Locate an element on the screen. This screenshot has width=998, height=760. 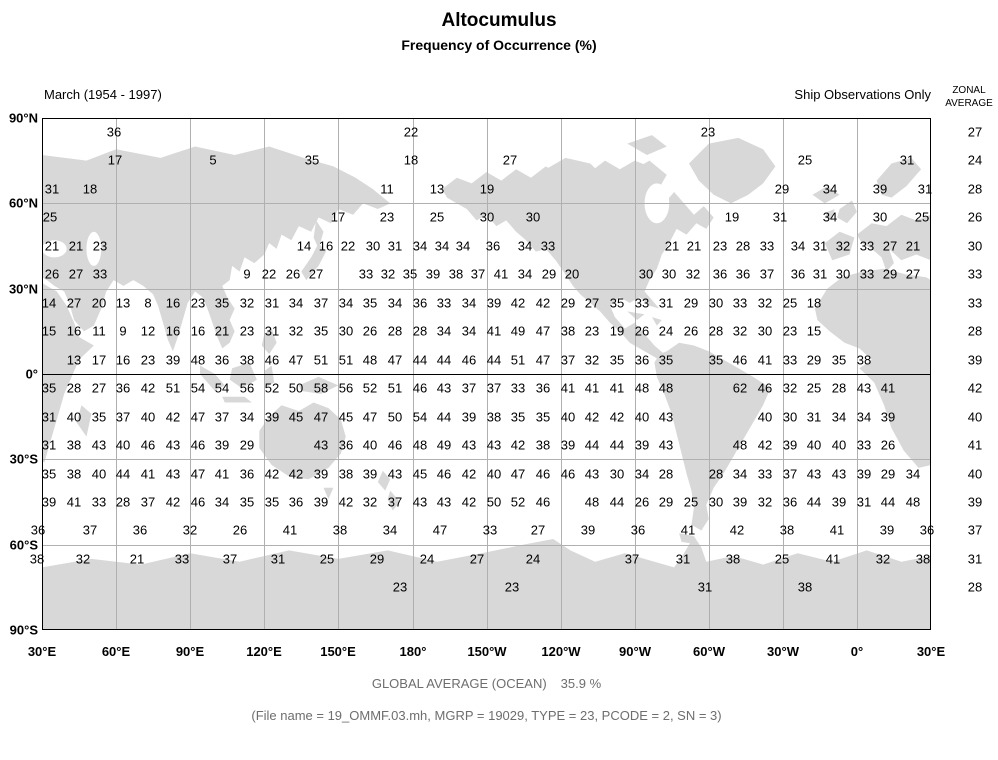
grid-value: 20 is located at coordinates (572, 274).